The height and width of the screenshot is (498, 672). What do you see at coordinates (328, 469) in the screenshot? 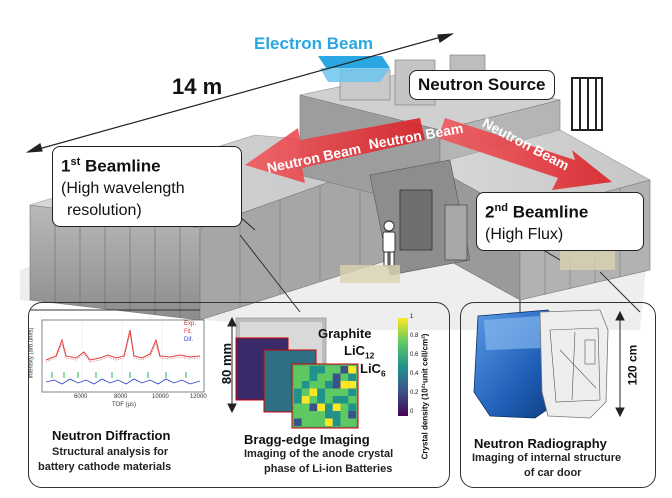
I see `bragg-line2: phase of Li-ion Batteries` at bounding box center [328, 469].